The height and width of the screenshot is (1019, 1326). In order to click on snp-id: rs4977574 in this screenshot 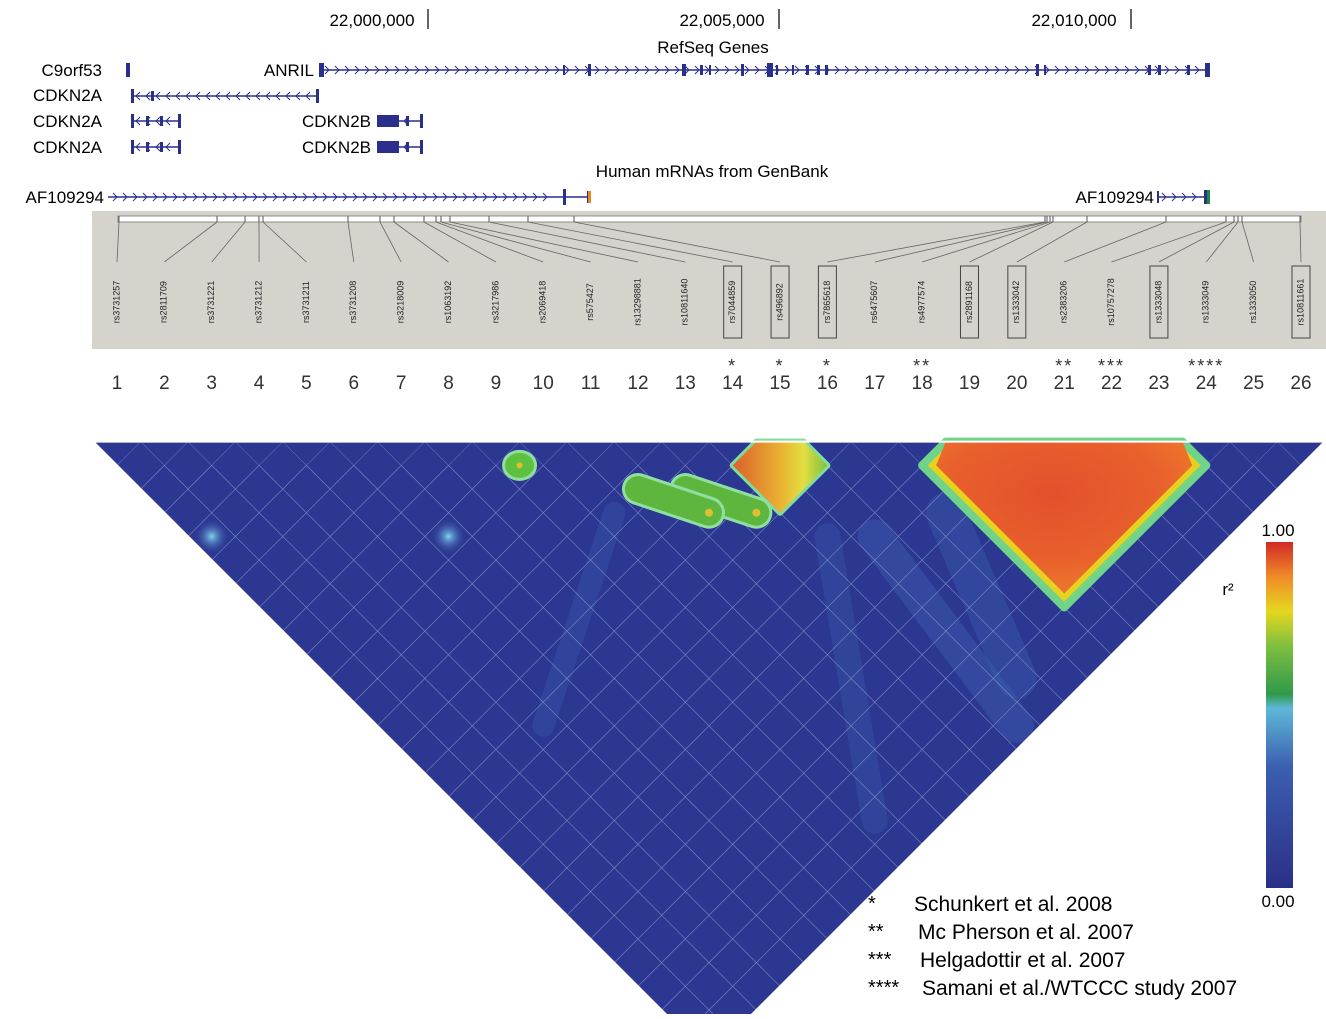, I will do `click(921, 302)`.